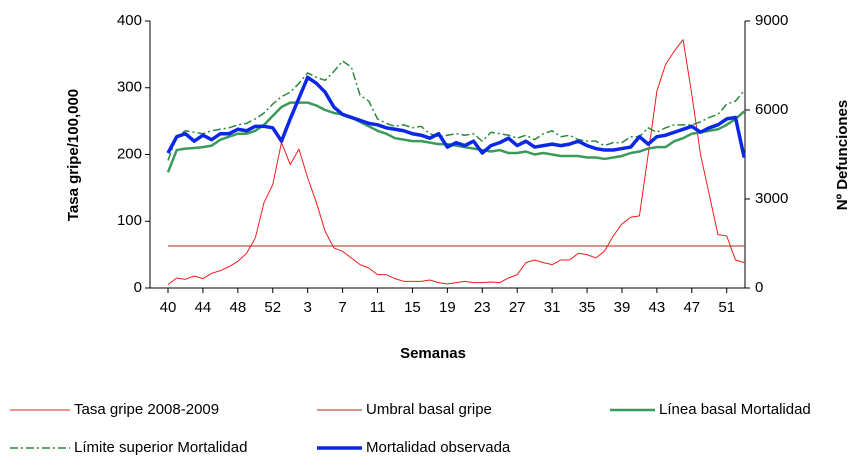 The height and width of the screenshot is (461, 861). I want to click on x-tick-label: 47, so click(691, 307).